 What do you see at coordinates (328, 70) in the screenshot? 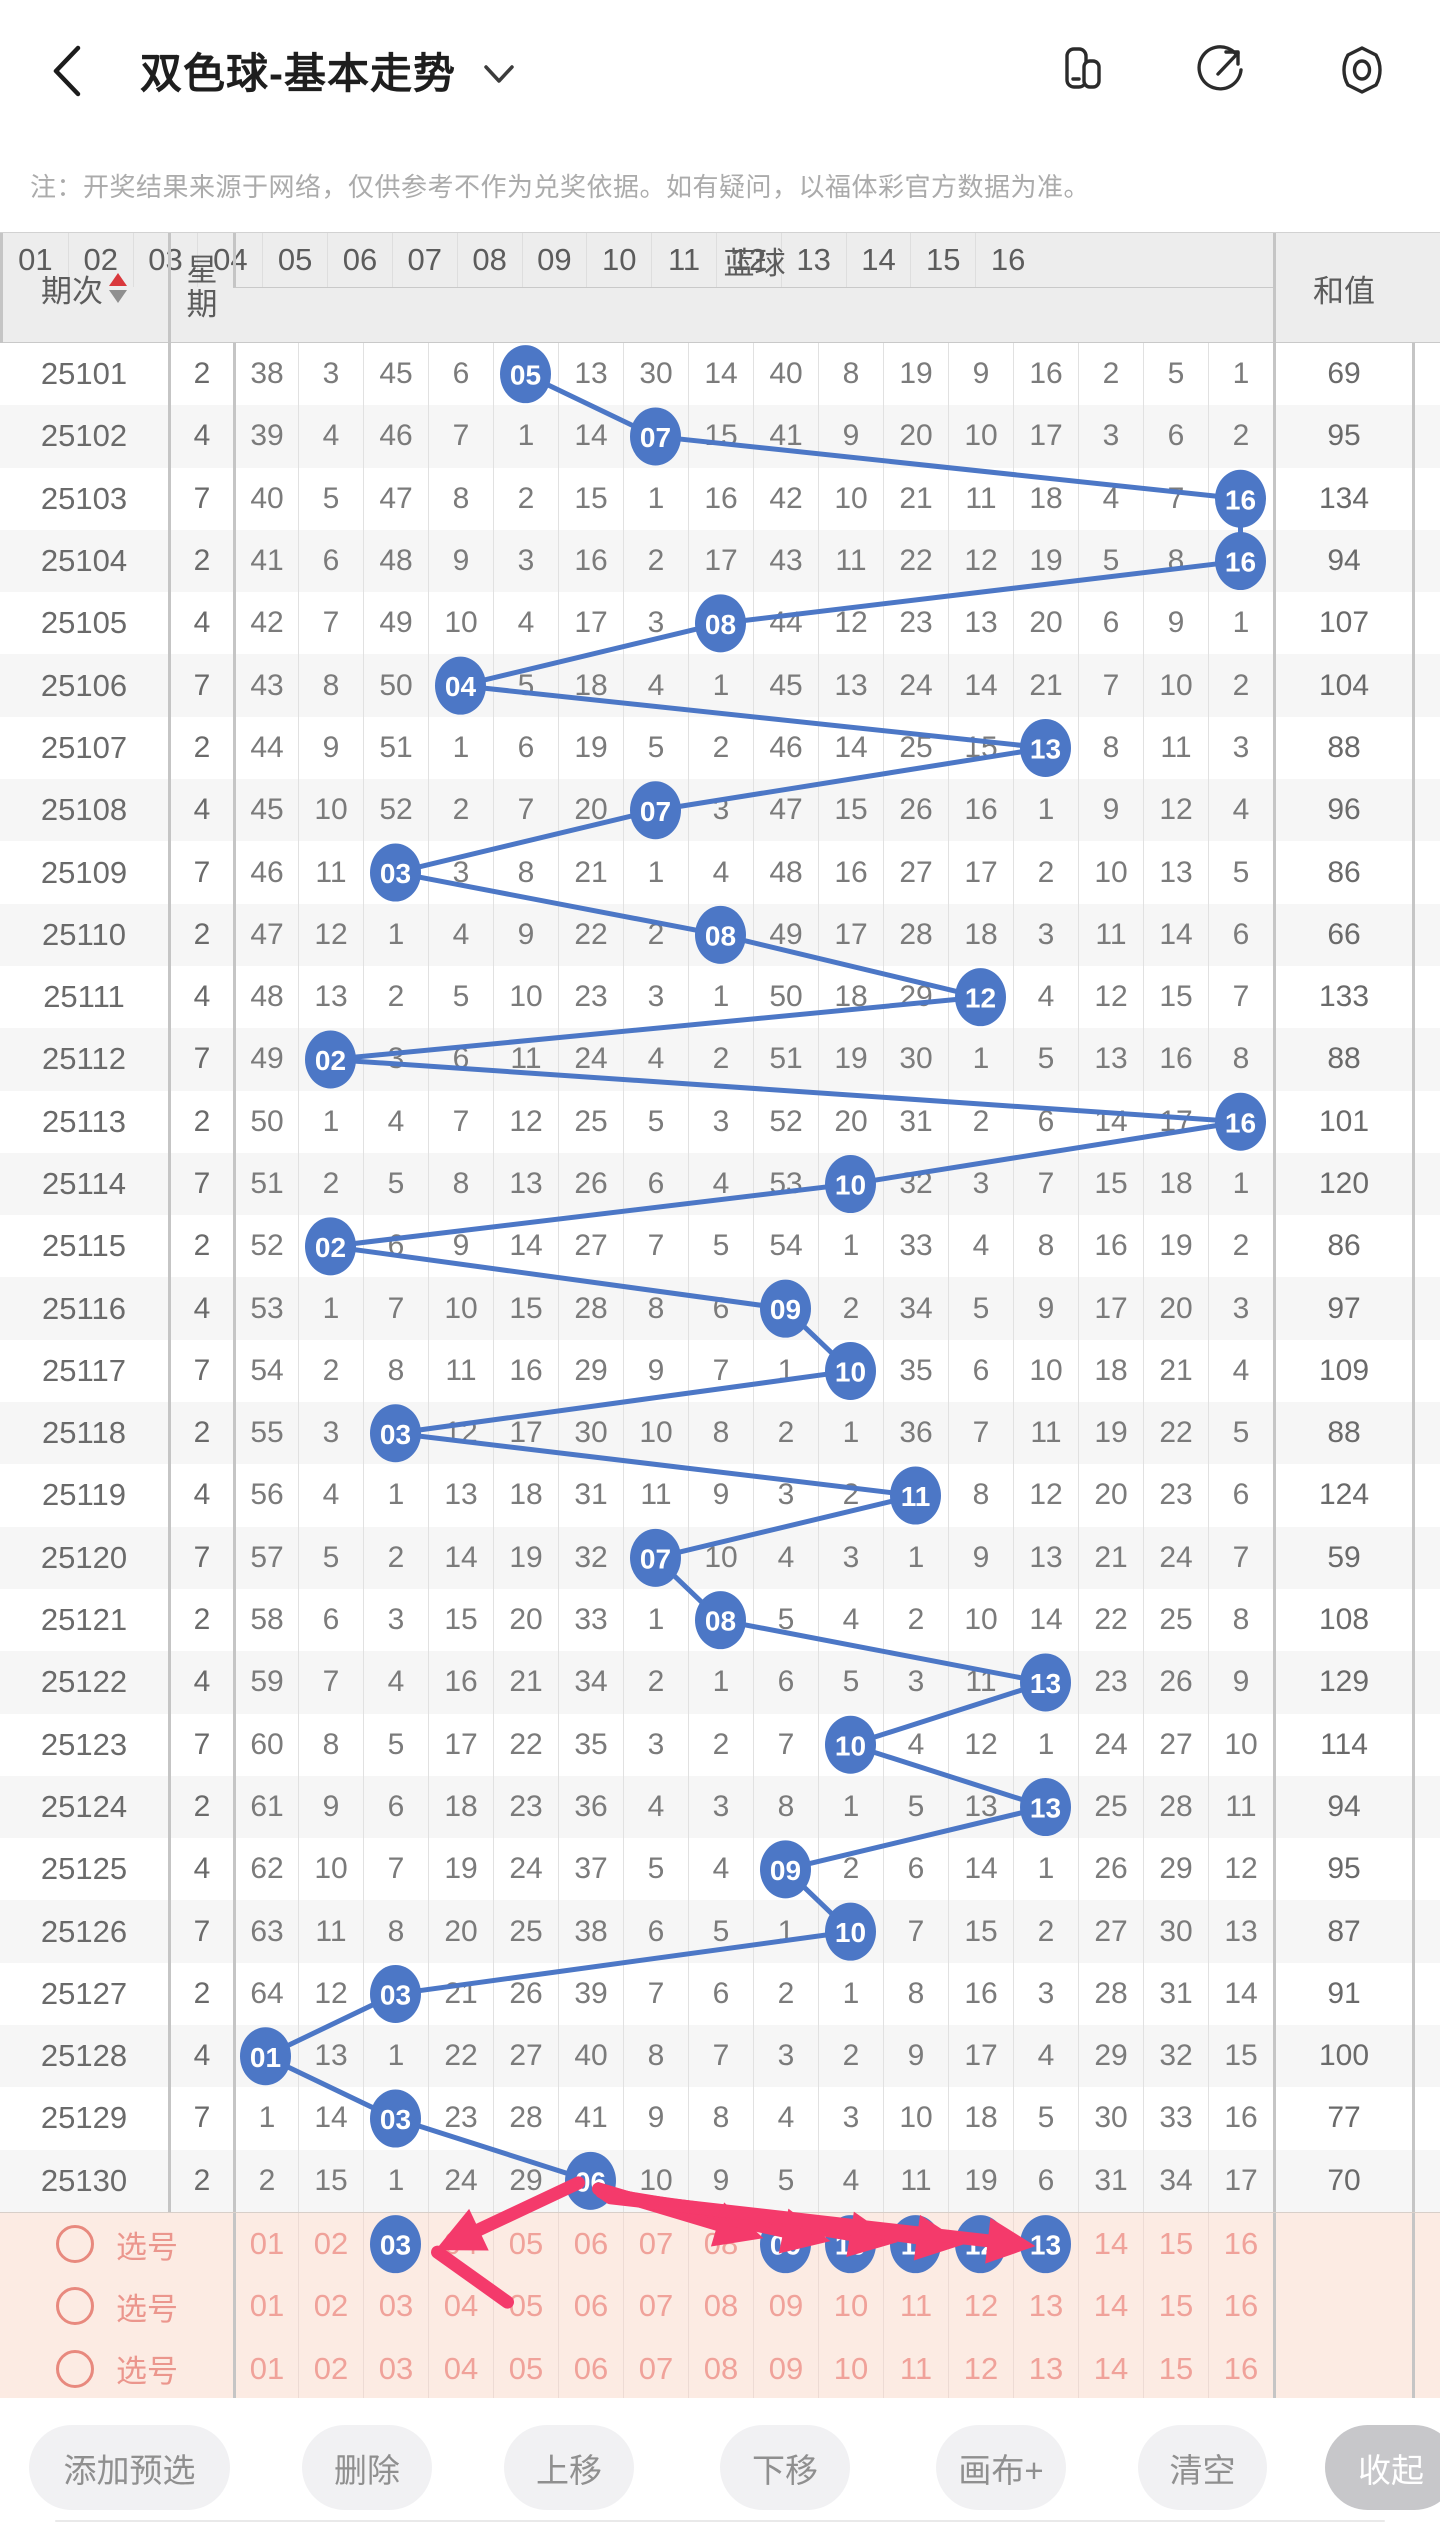
I see `title-dropdown: 双色球-基本走势` at bounding box center [328, 70].